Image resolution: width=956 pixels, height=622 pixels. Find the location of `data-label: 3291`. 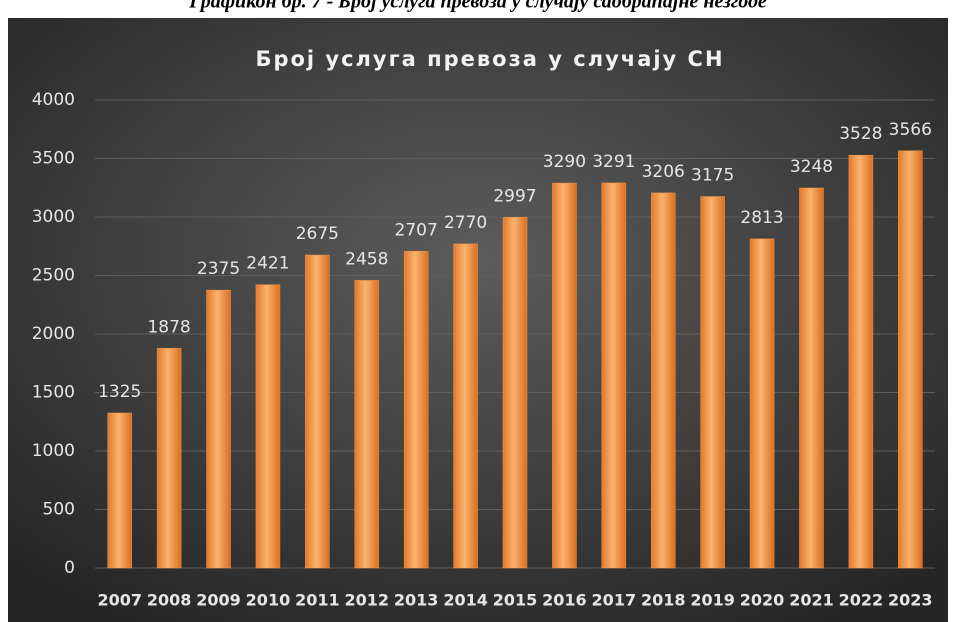

data-label: 3291 is located at coordinates (613, 162).